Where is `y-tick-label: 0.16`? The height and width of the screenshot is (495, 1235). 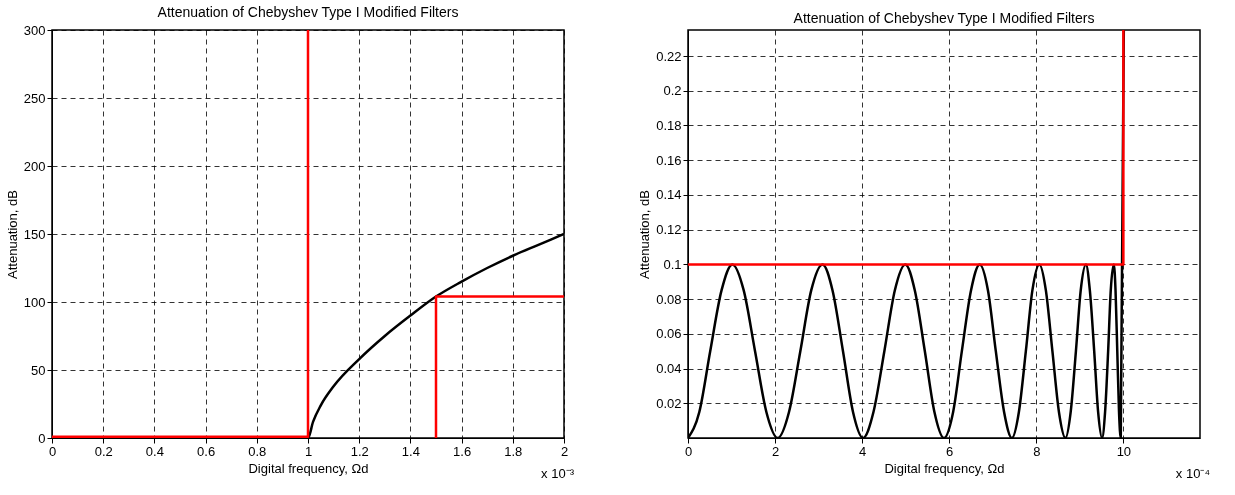 y-tick-label: 0.16 is located at coordinates (669, 160).